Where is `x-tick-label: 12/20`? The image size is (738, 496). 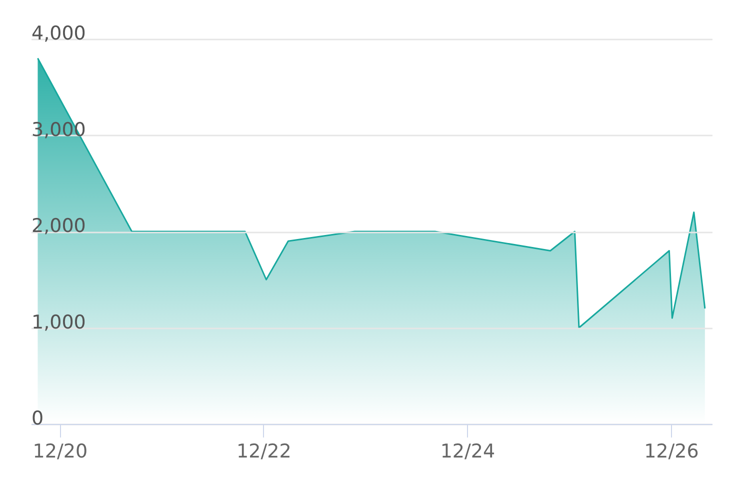 x-tick-label: 12/20 is located at coordinates (60, 451).